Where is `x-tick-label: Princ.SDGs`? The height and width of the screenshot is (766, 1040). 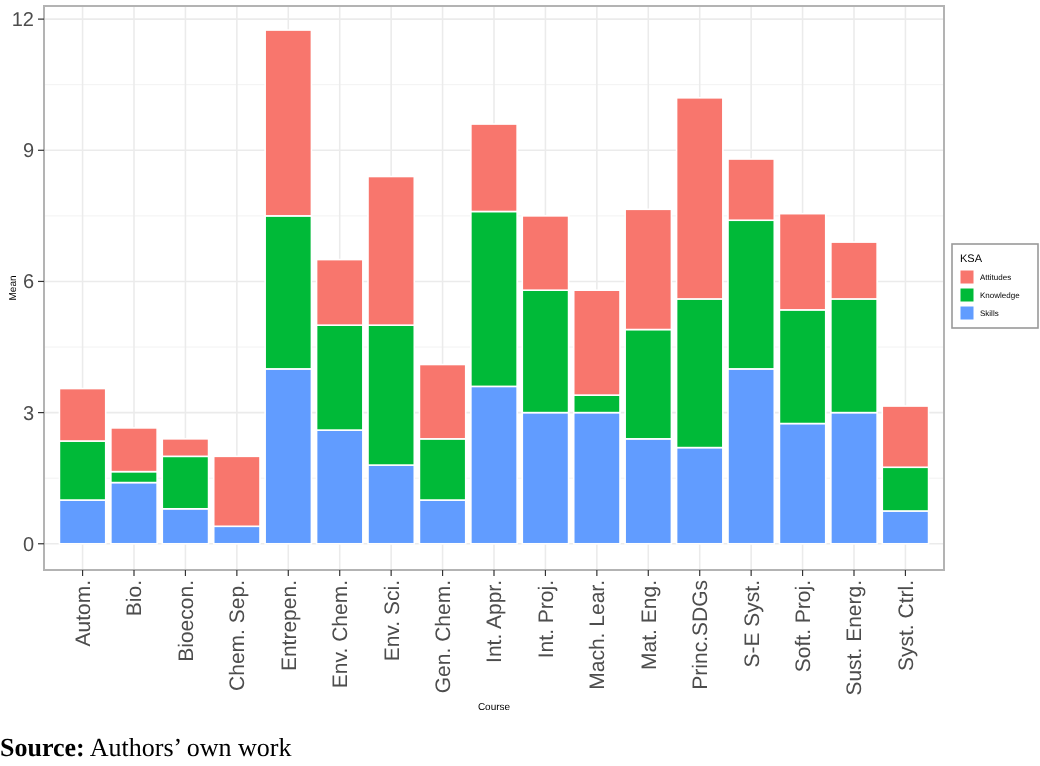 x-tick-label: Princ.SDGs is located at coordinates (701, 635).